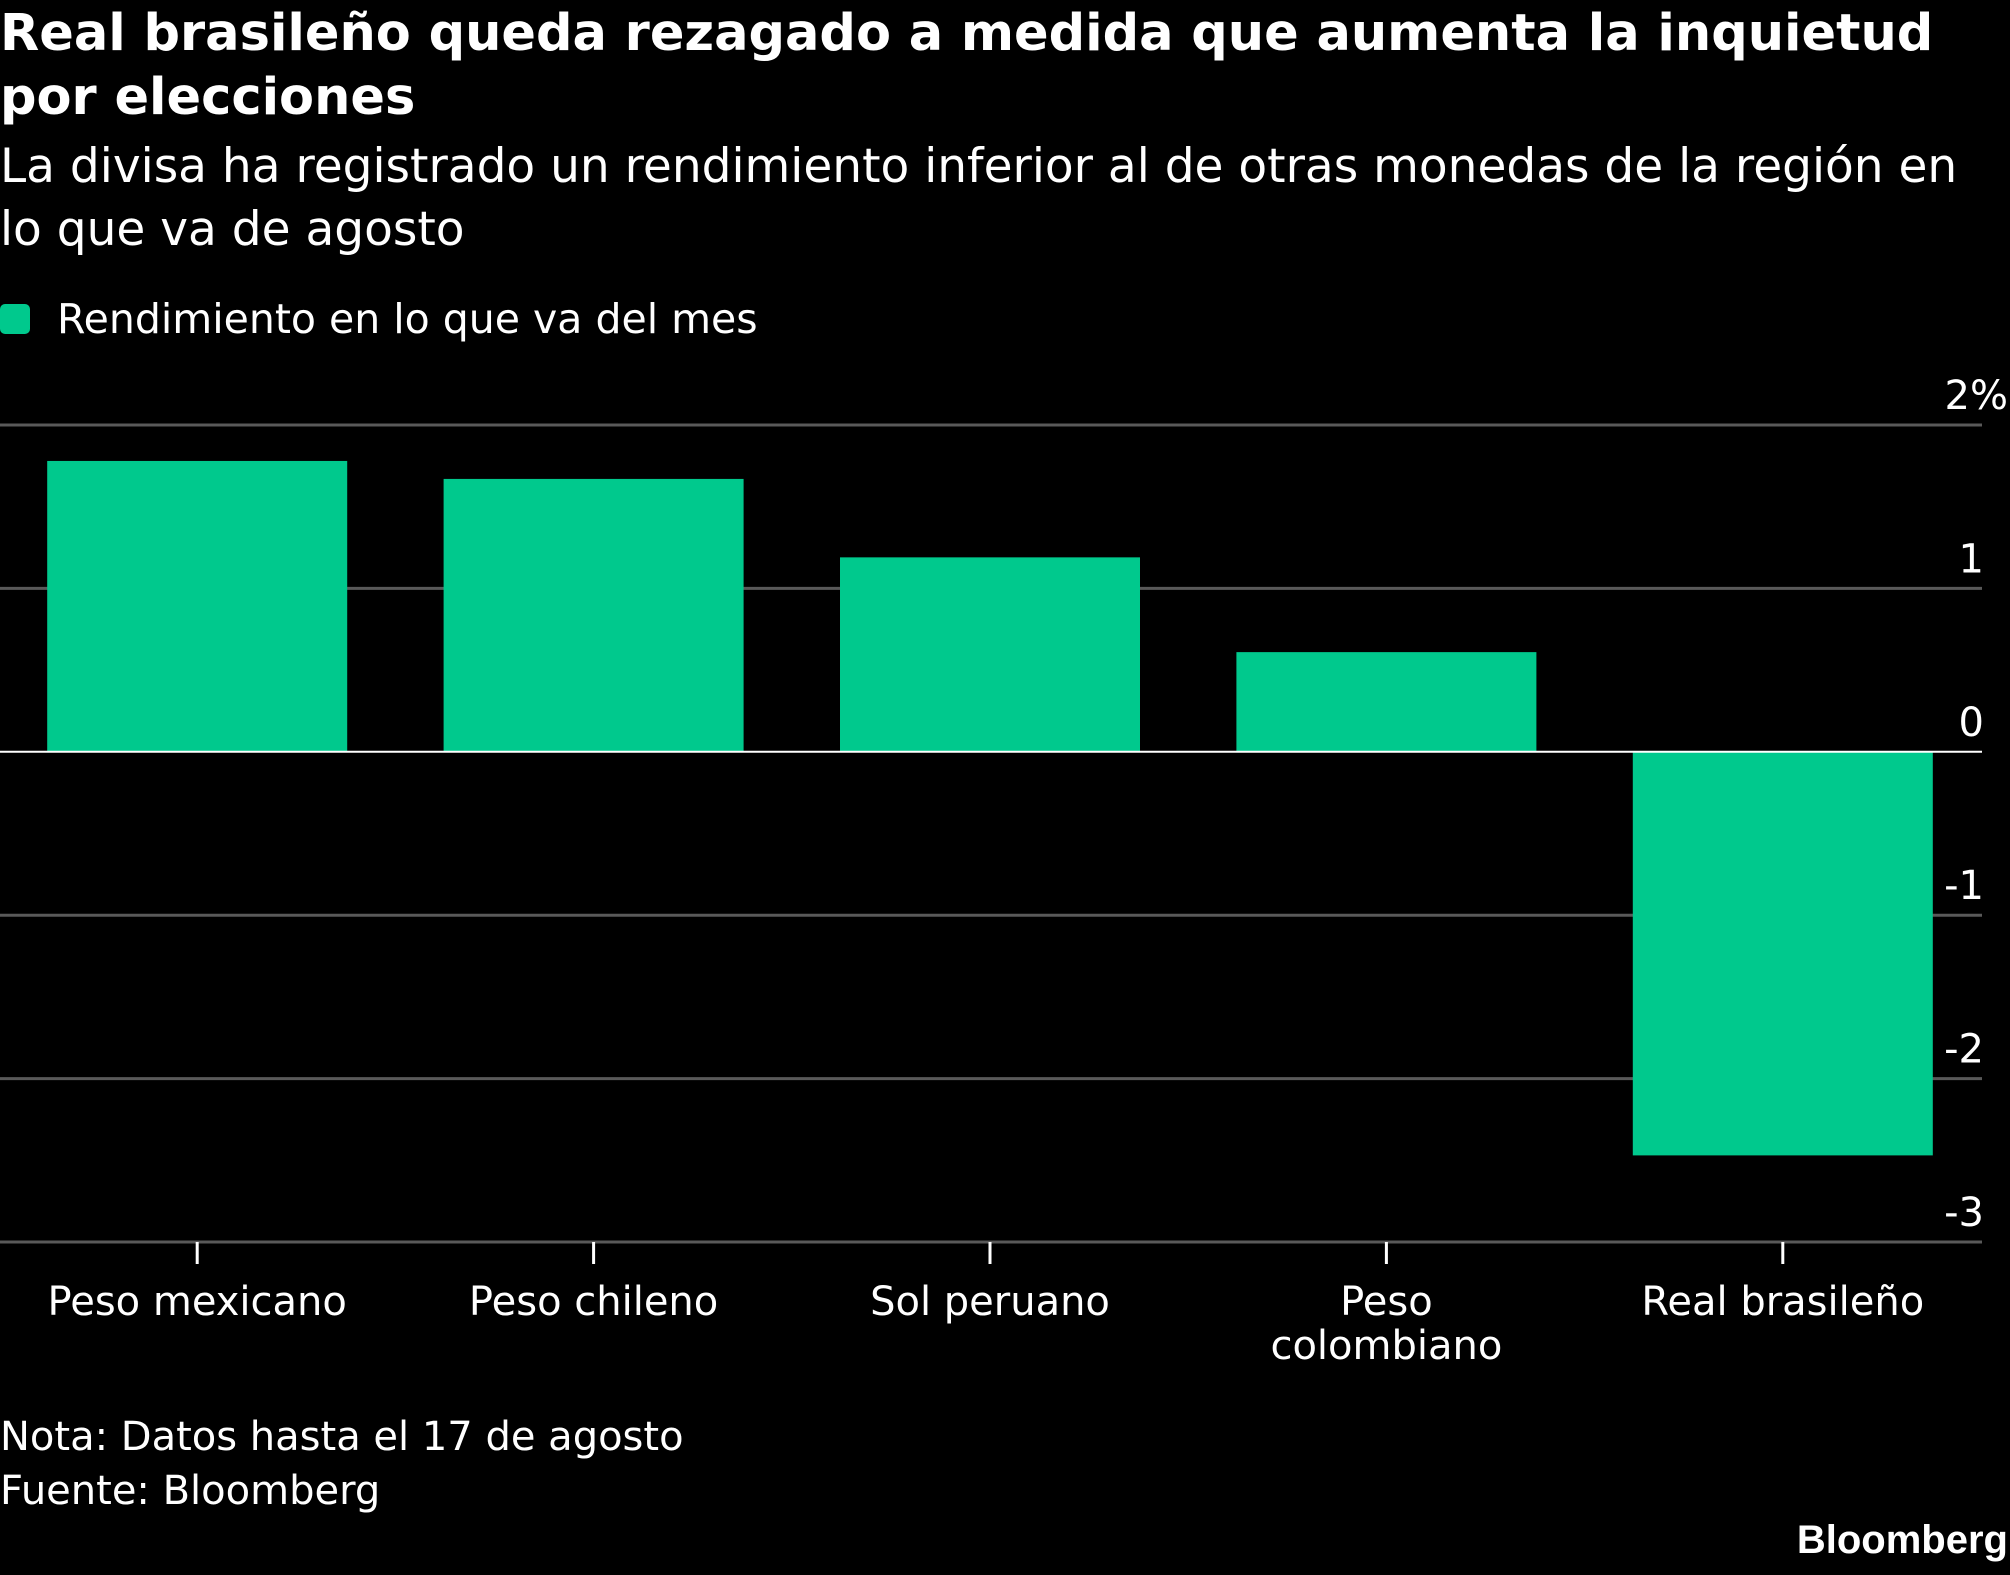  Describe the element at coordinates (1964, 1213) in the screenshot. I see `y-tick-label: -3` at that location.